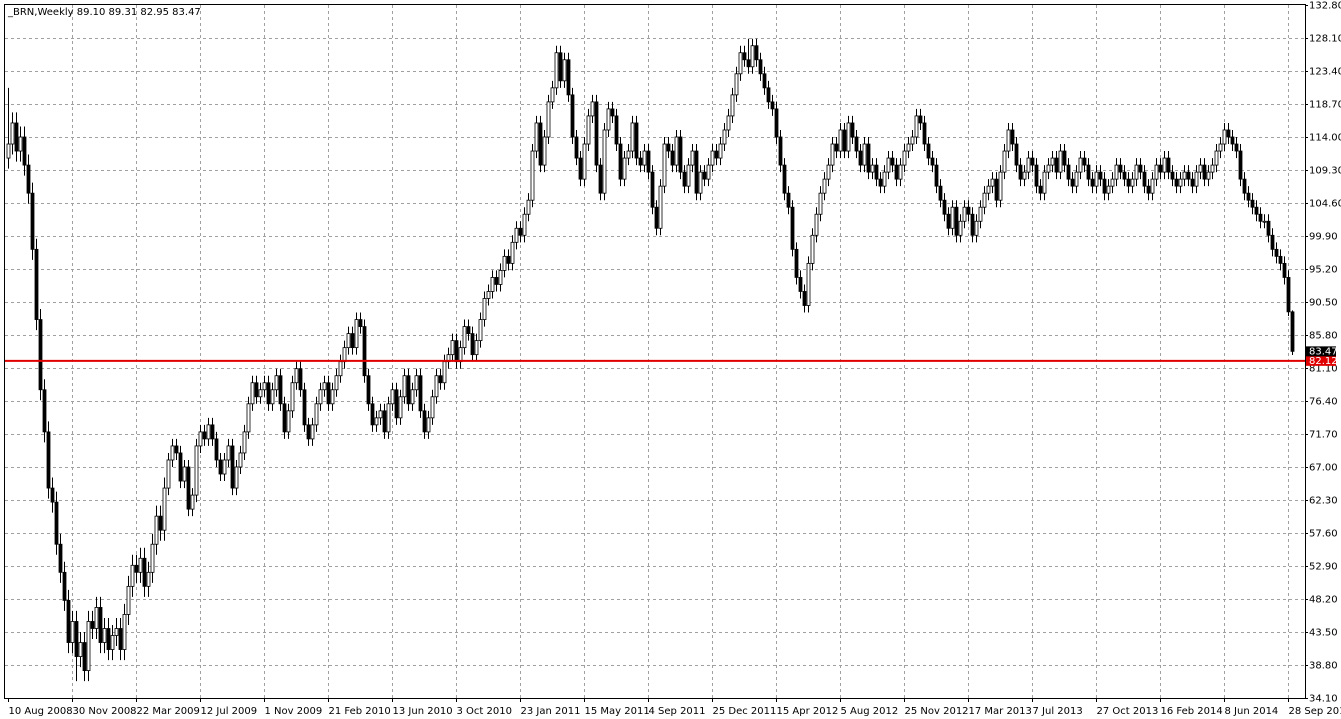 This screenshot has height=719, width=1341. I want to click on x-tick-label: 22 Mar 2009, so click(168, 711).